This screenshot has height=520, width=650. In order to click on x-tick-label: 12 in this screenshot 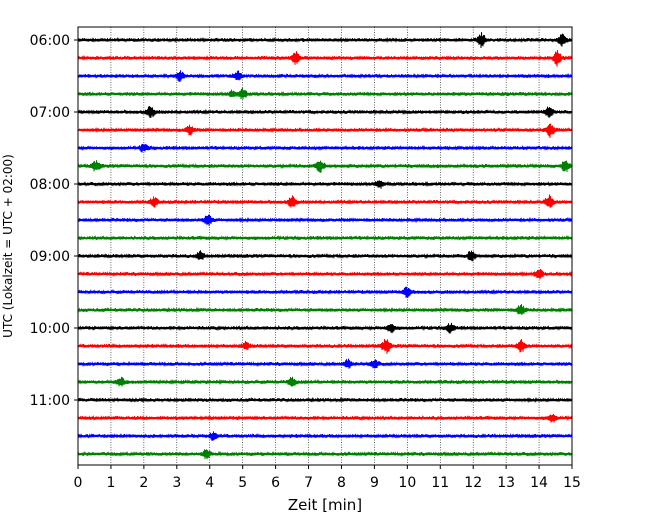, I will do `click(473, 483)`.